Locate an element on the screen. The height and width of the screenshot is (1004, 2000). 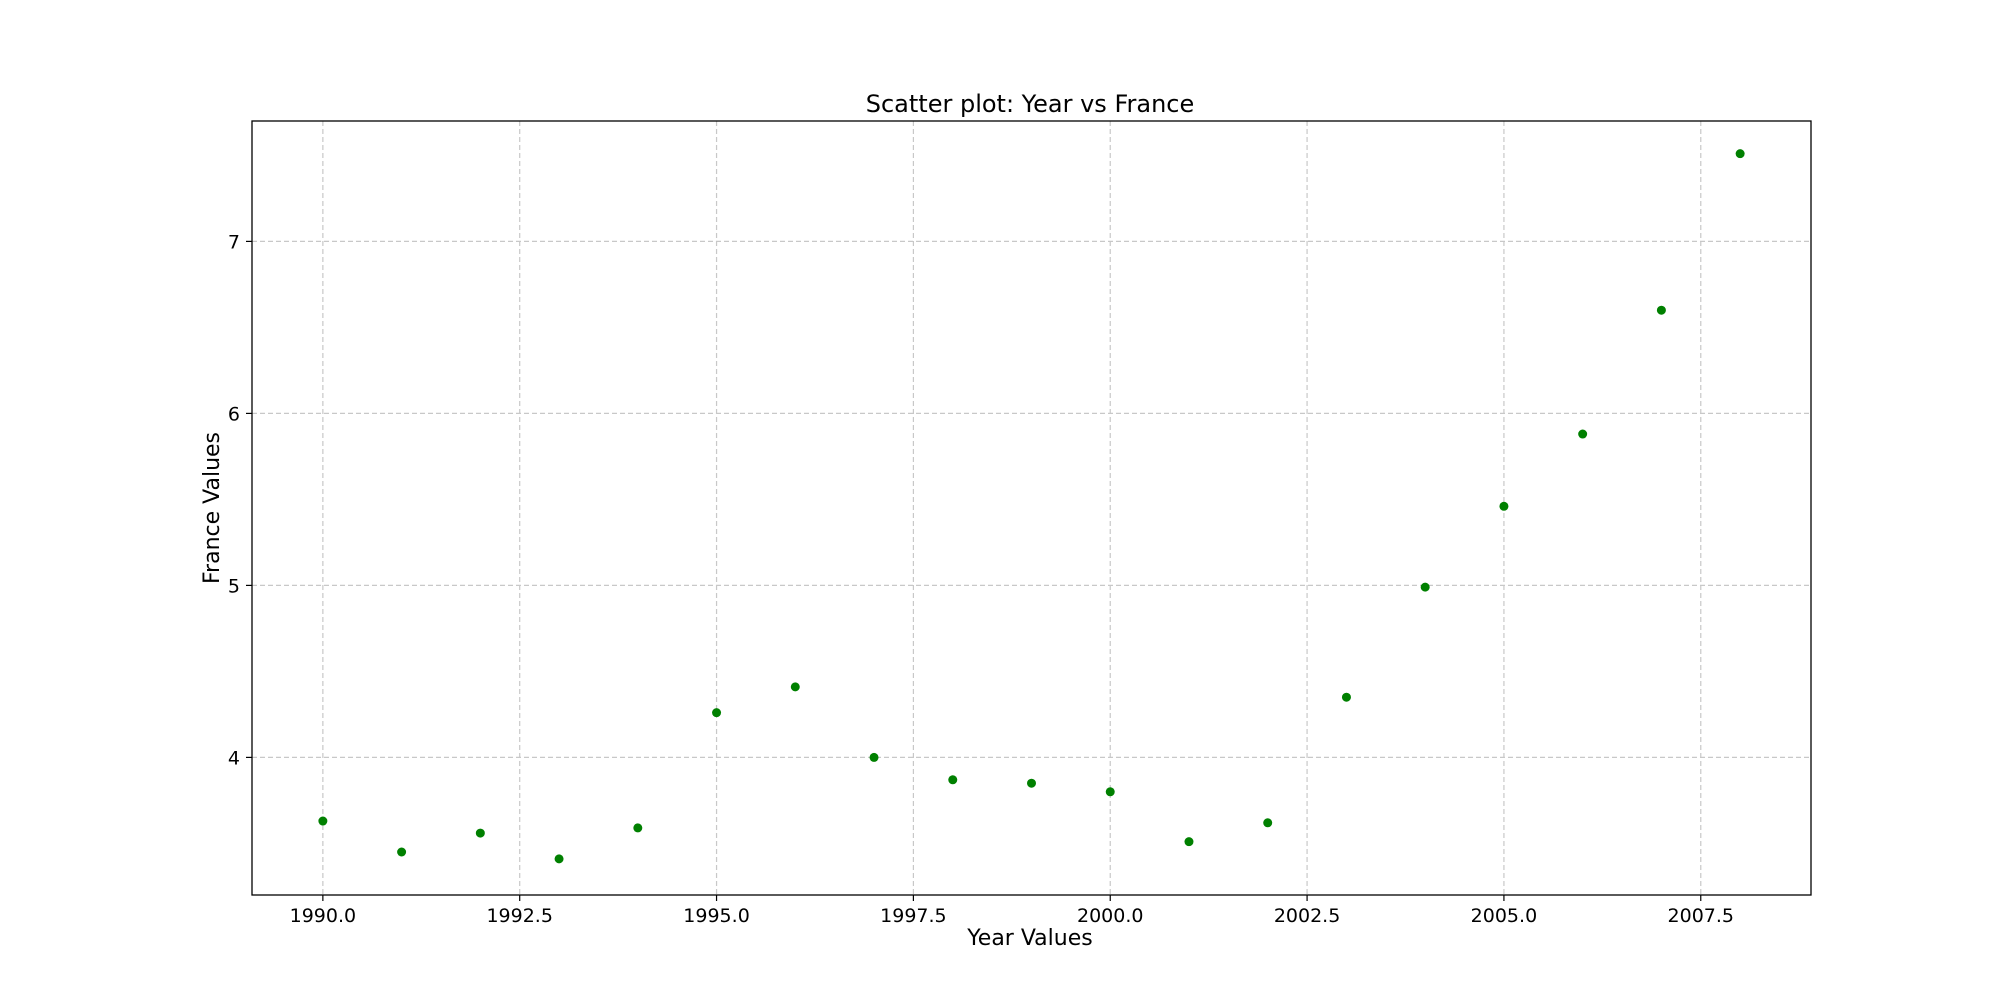
y-axis-label: France Values is located at coordinates (212, 508).